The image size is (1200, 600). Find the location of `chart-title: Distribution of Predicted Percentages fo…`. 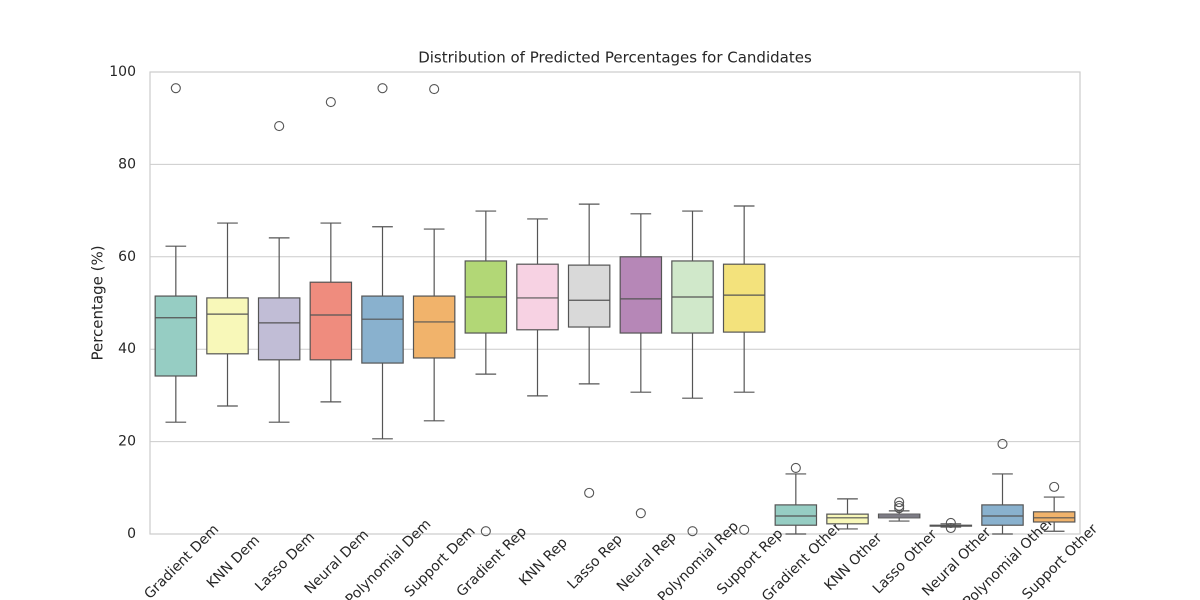

chart-title: Distribution of Predicted Percentages fo… is located at coordinates (615, 58).